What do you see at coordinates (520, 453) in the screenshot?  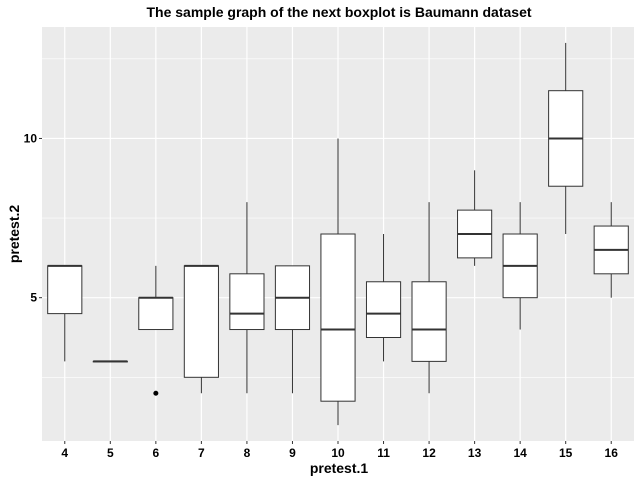 I see `x-tick-label: 14` at bounding box center [520, 453].